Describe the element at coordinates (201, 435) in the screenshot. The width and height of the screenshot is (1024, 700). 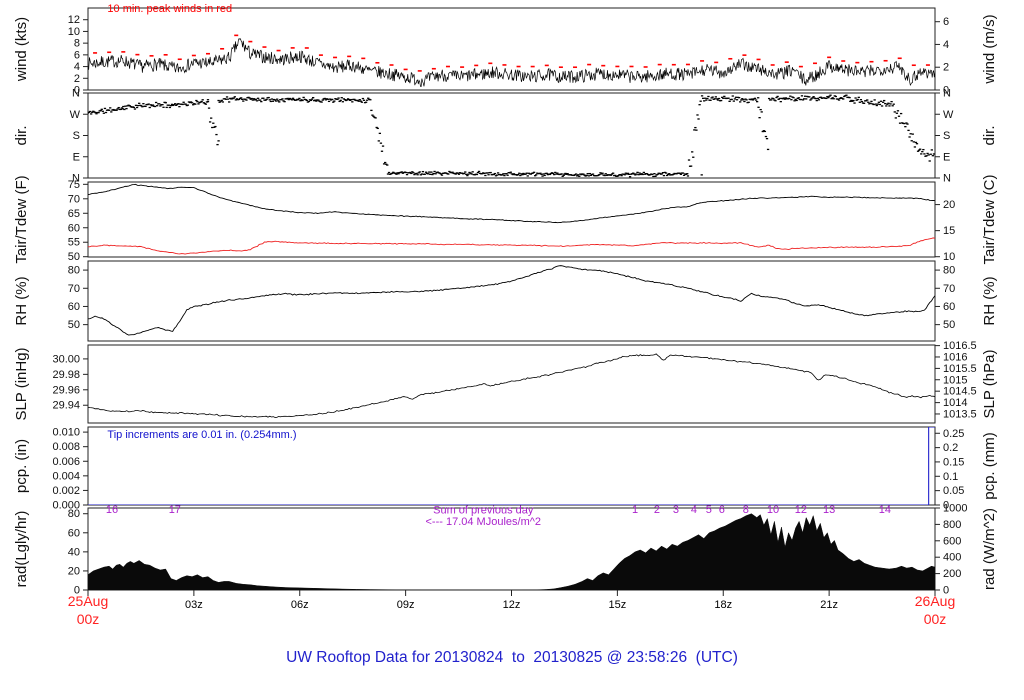
I see `annotation-precipitation-0: Tip increments are 0.01 in. (0.254mm.)` at that location.